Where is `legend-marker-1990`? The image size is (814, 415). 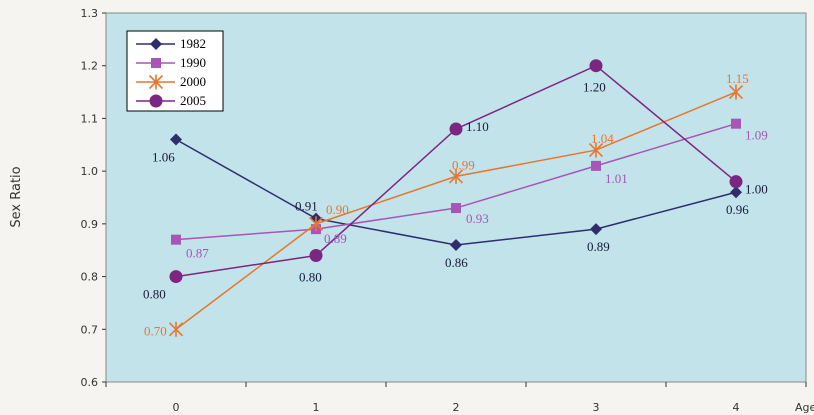 legend-marker-1990 is located at coordinates (156, 63).